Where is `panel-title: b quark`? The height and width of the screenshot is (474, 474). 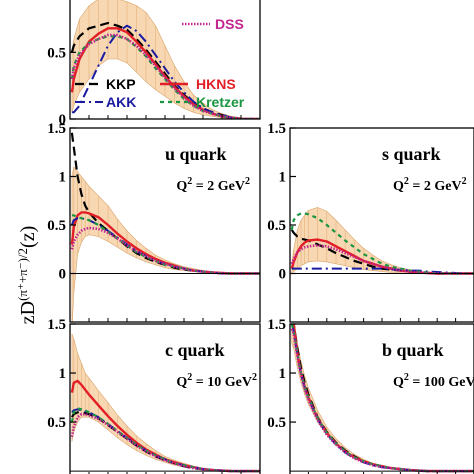
panel-title: b quark is located at coordinates (413, 350).